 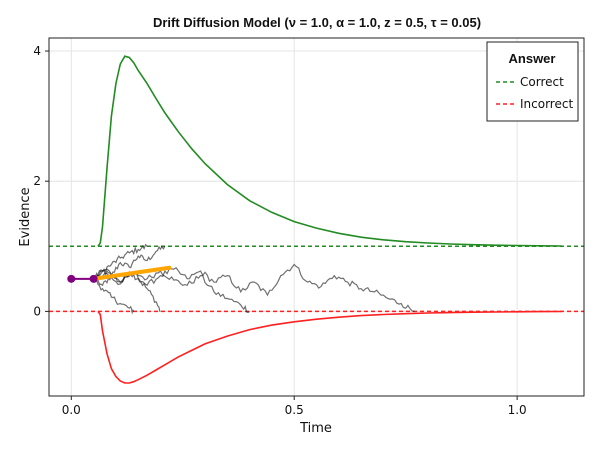 I want to click on legend-label-correct: Correct, so click(x=542, y=82).